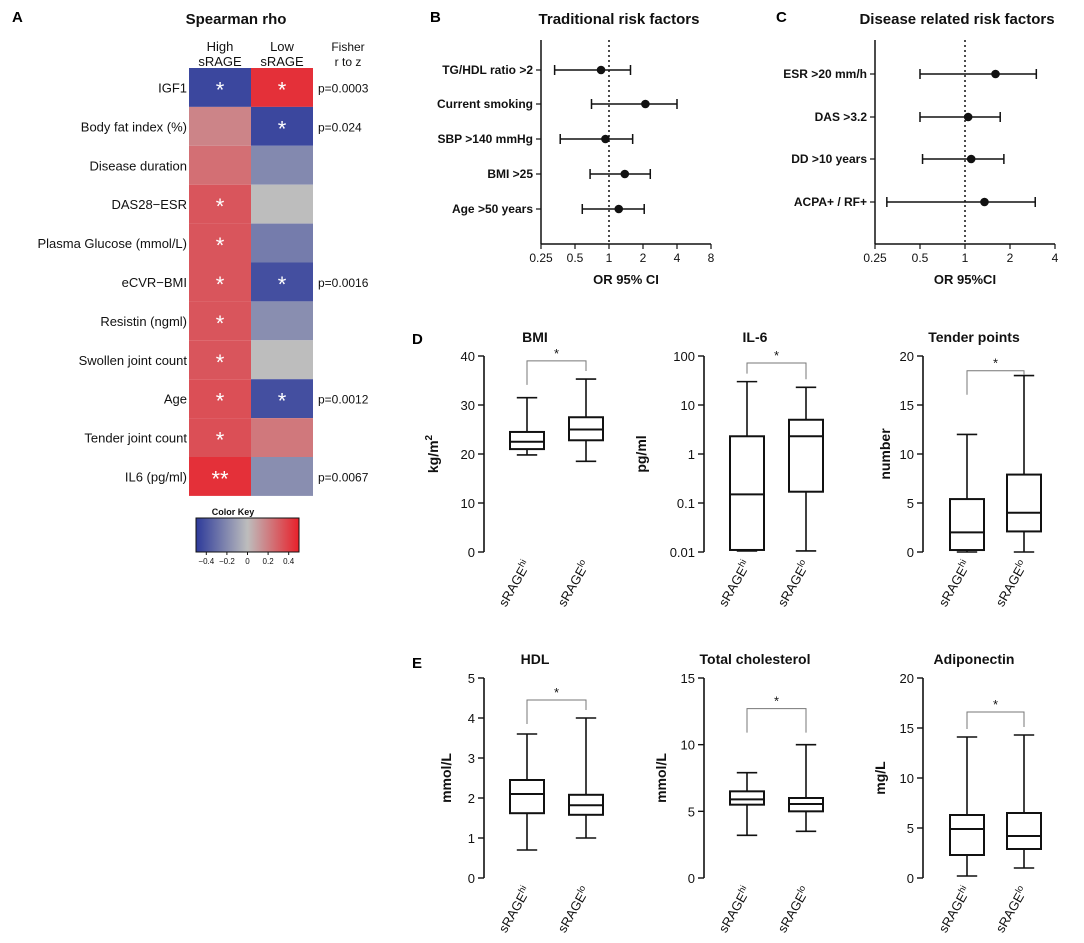  Describe the element at coordinates (984, 202) in the screenshot. I see `forest-point` at that location.